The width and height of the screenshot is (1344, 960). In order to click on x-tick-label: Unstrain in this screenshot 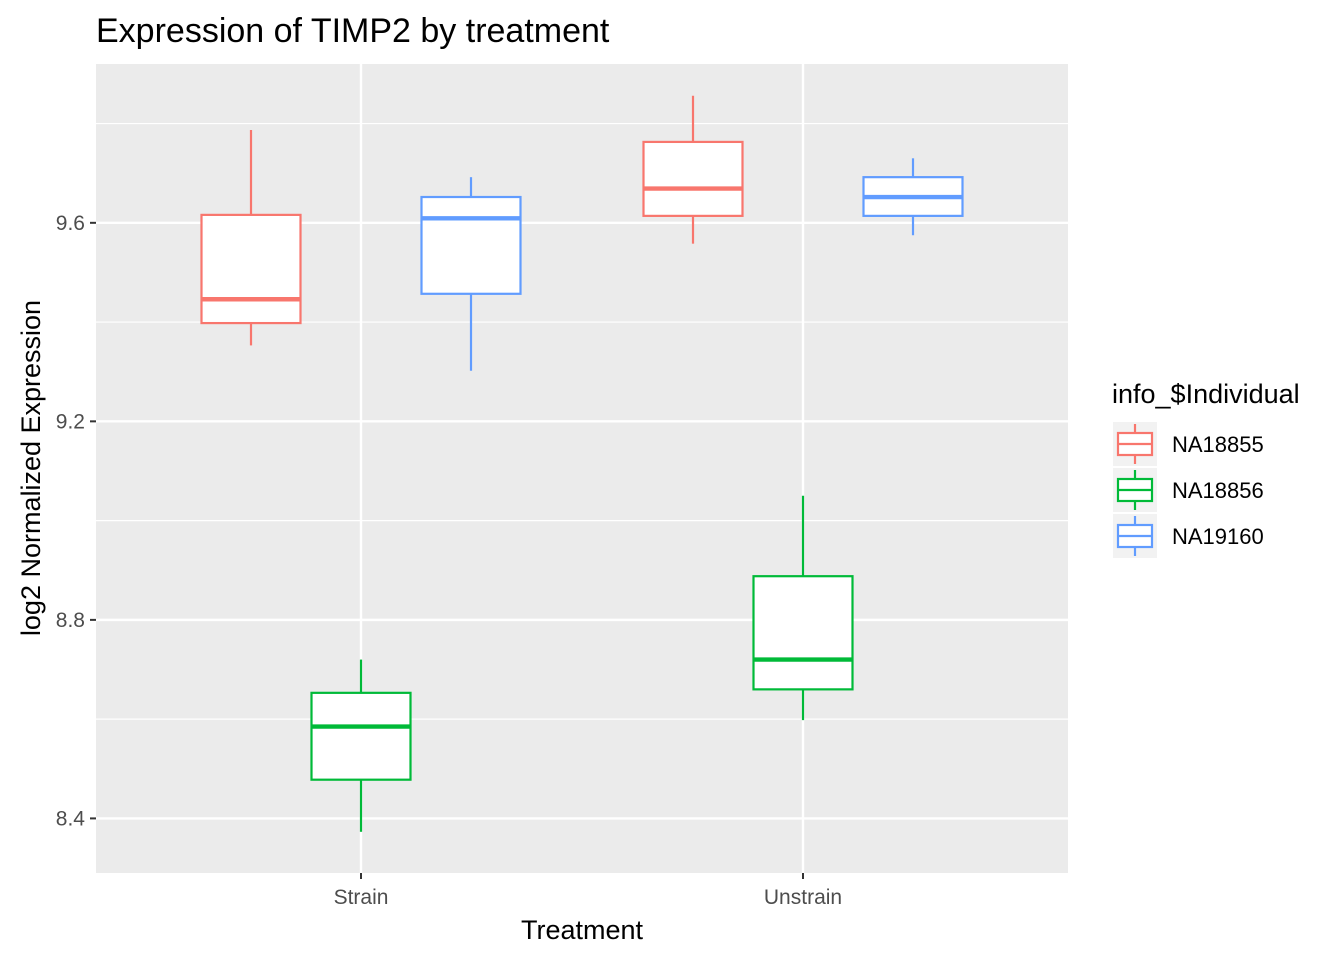, I will do `click(803, 897)`.